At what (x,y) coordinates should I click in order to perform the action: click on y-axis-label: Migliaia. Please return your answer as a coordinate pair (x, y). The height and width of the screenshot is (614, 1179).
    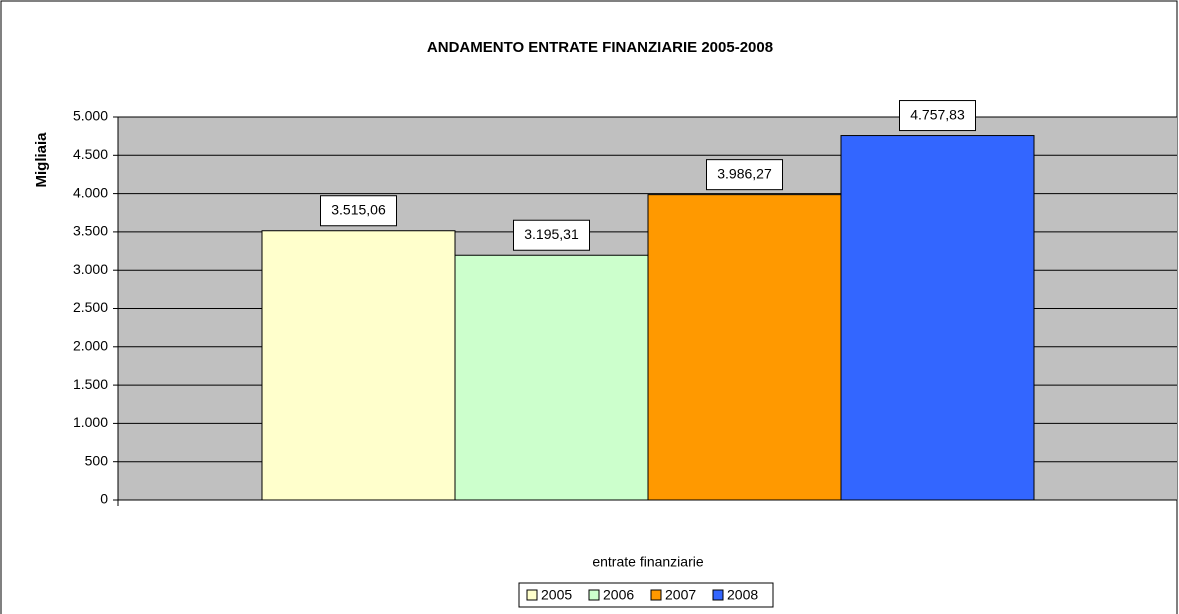
    Looking at the image, I should click on (41, 160).